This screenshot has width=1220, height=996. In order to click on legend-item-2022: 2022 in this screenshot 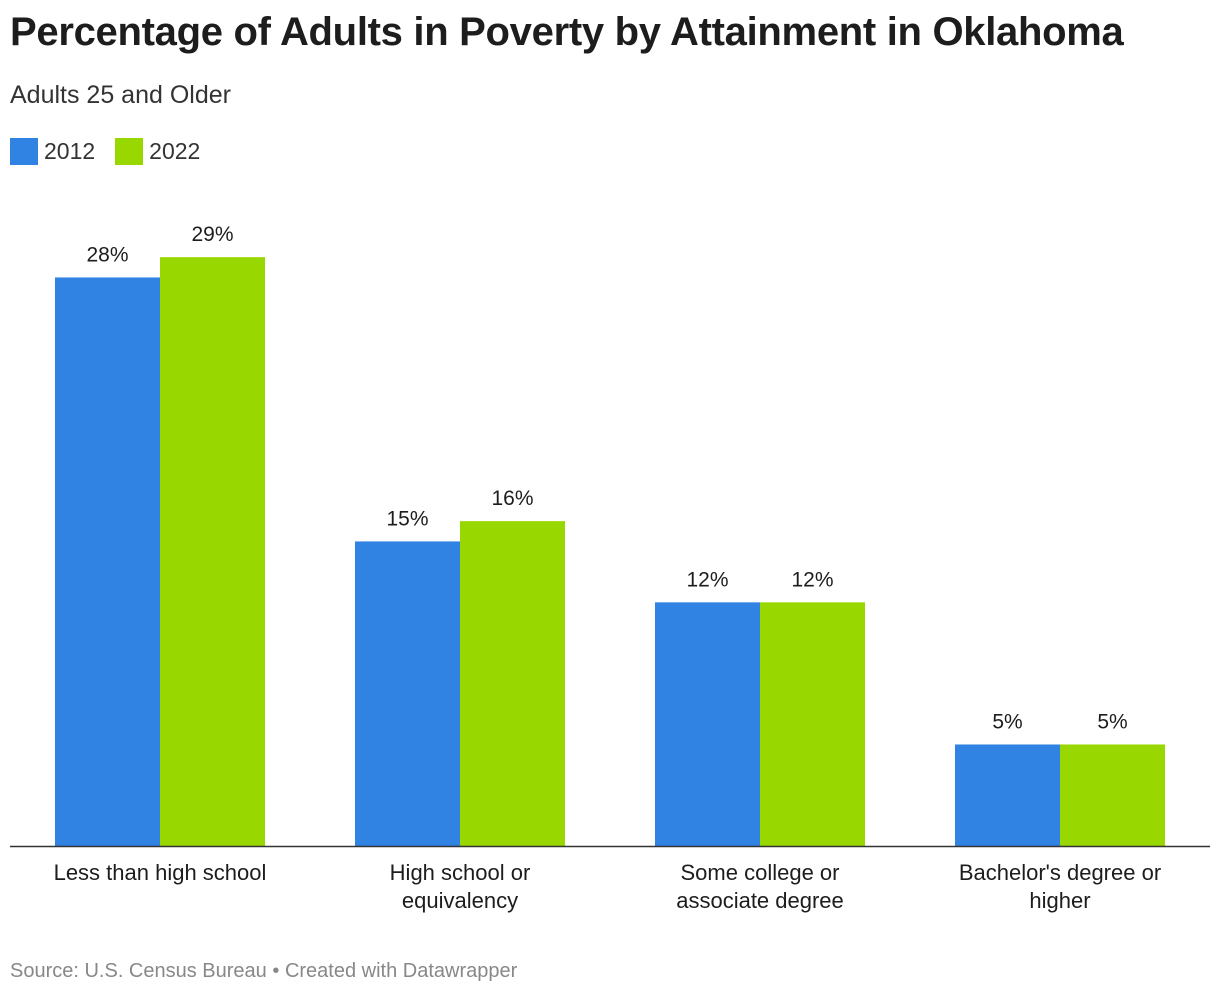, I will do `click(157, 151)`.